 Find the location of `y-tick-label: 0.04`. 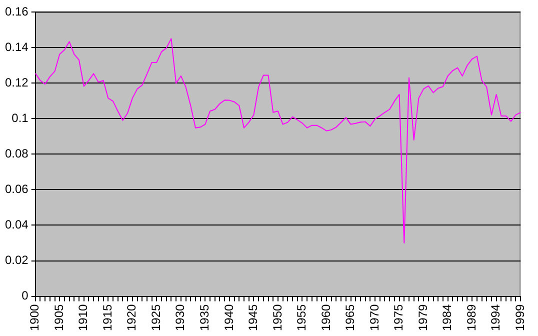

y-tick-label: 0.04 is located at coordinates (16, 225).